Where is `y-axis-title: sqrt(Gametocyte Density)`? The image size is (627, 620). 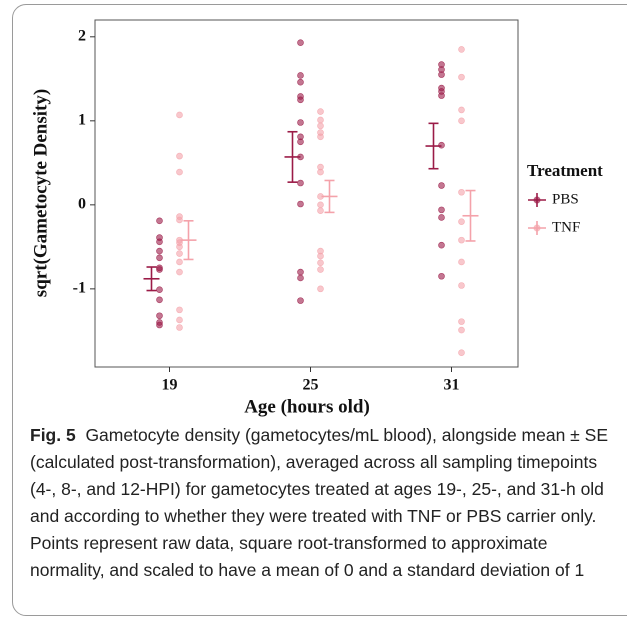 y-axis-title: sqrt(Gametocyte Density) is located at coordinates (40, 193).